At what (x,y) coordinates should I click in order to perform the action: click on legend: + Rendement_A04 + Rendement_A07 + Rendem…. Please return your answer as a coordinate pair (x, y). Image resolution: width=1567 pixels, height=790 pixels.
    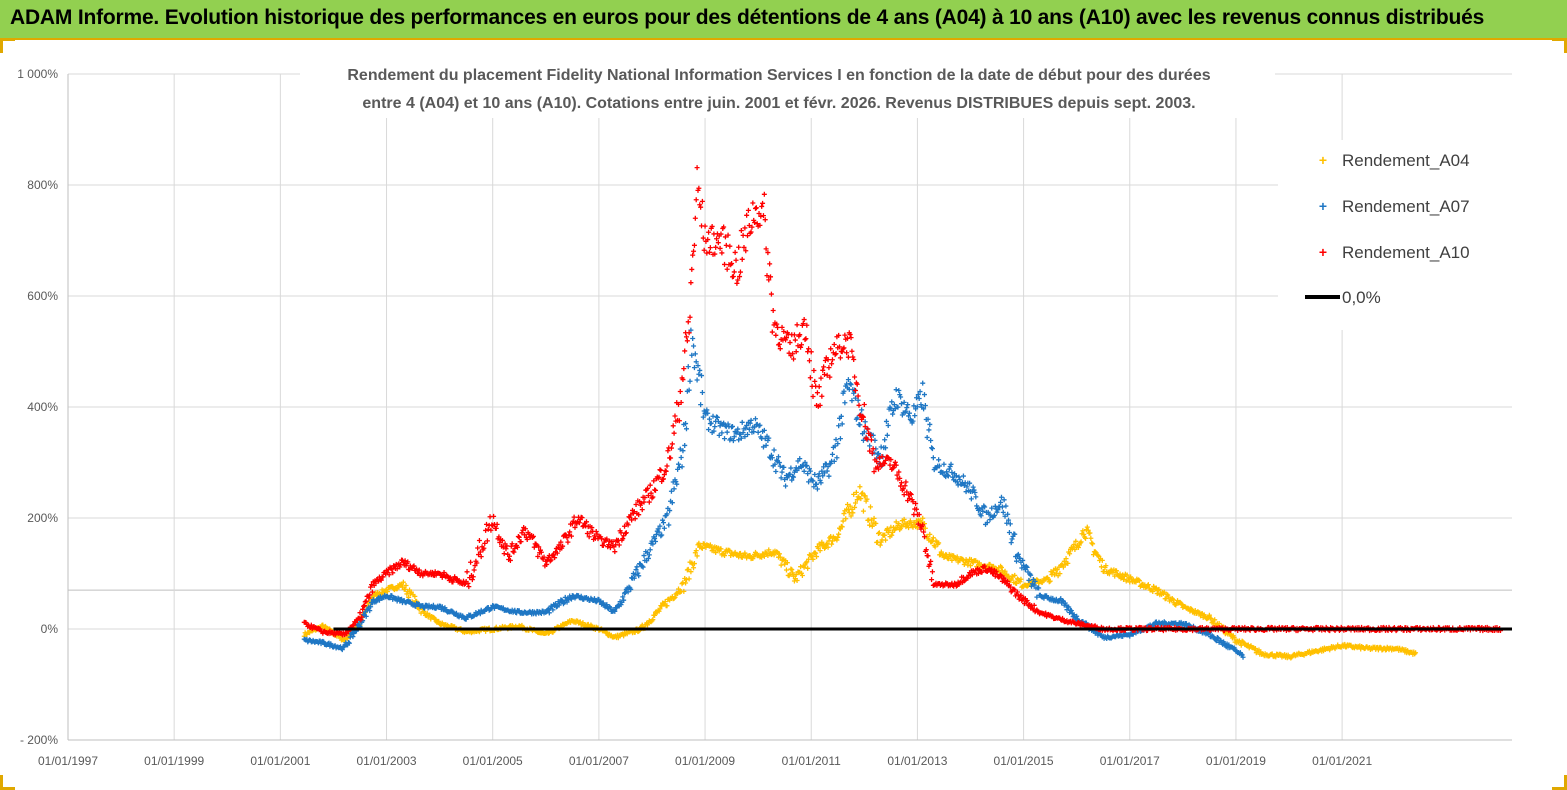
    Looking at the image, I should click on (1387, 229).